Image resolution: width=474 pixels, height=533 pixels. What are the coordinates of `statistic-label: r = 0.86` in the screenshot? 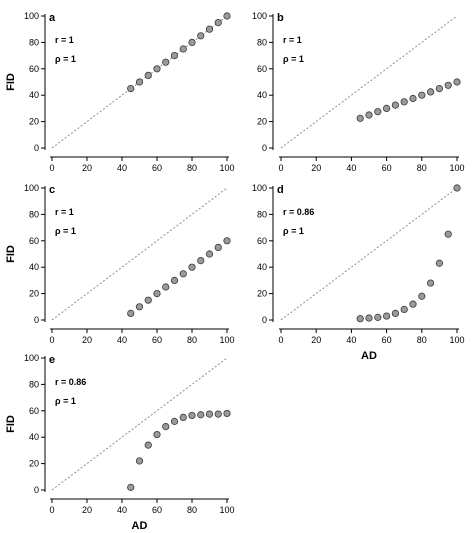 It's located at (298, 212).